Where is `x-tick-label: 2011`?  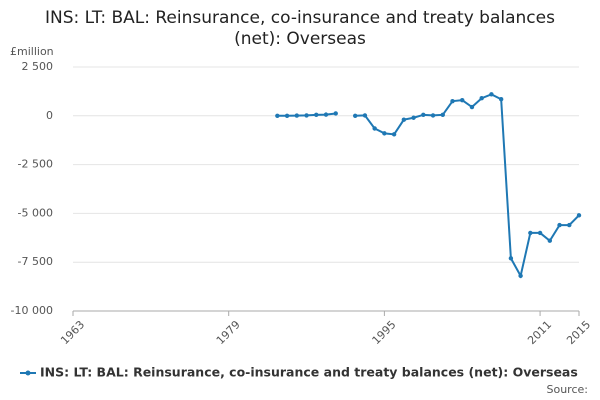 x-tick-label: 2011 is located at coordinates (539, 332).